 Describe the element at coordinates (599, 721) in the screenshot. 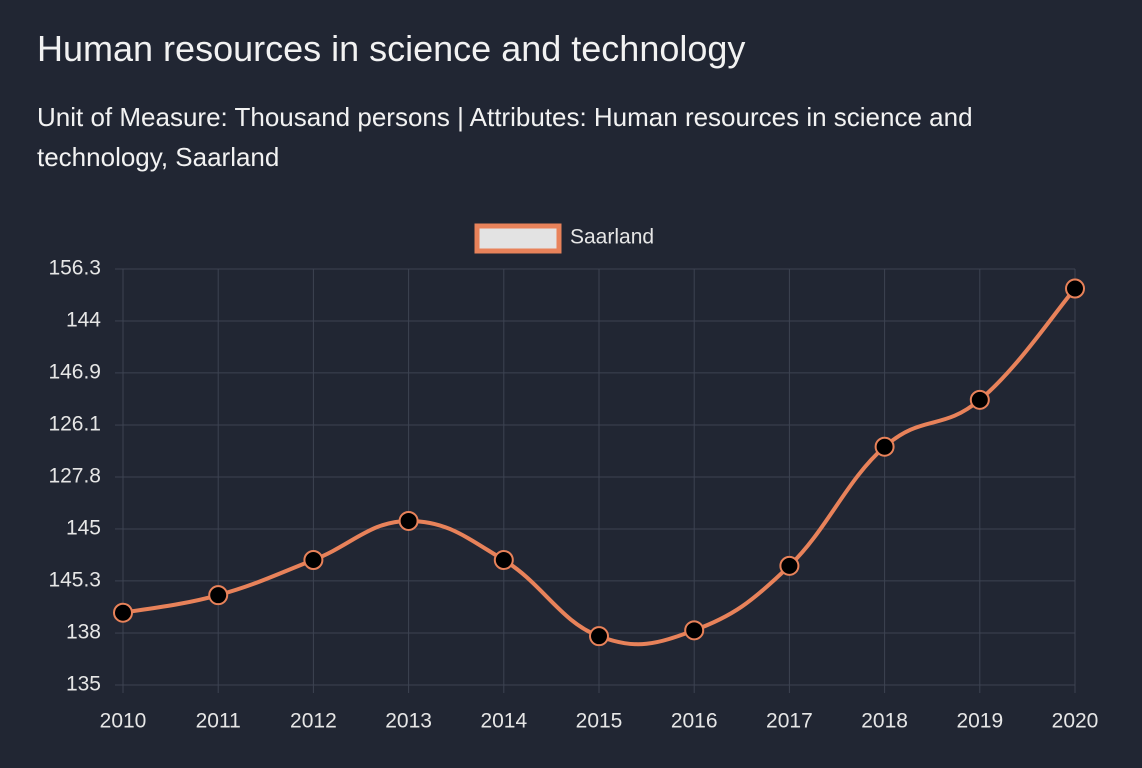

I see `x-tick-label: 2015` at that location.